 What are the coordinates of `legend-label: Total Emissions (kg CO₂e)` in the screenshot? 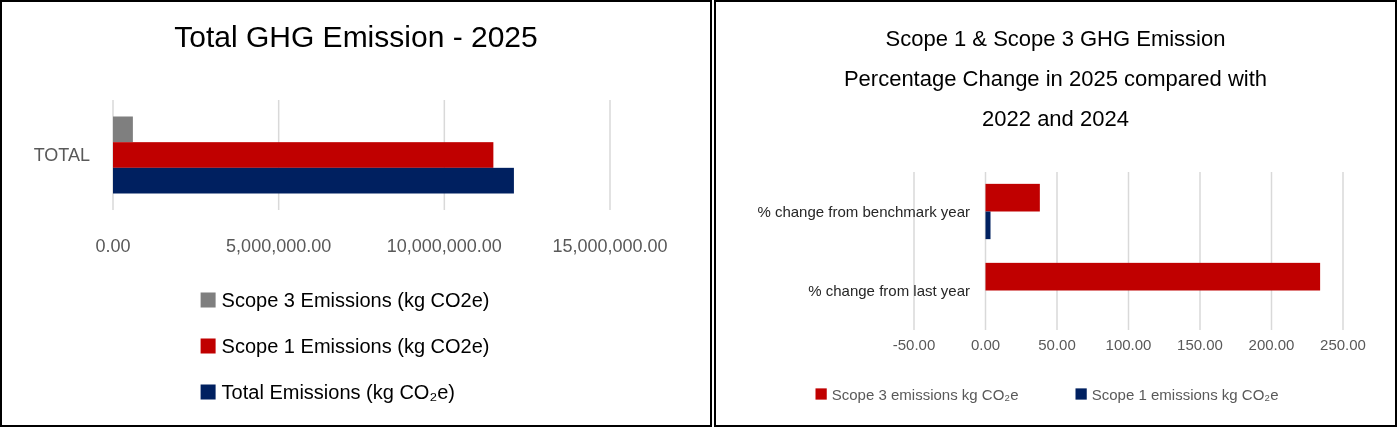 It's located at (338, 392).